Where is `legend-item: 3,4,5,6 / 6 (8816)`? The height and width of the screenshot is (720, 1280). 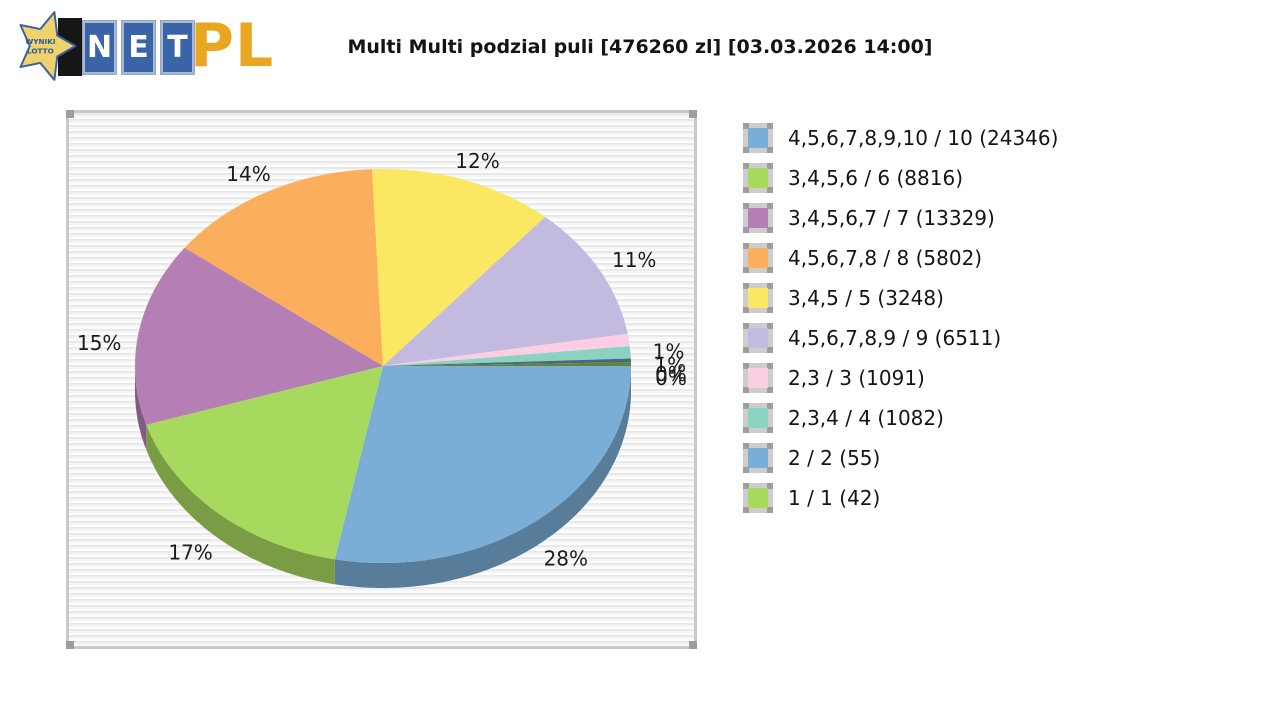 legend-item: 3,4,5,6 / 6 (8816) is located at coordinates (900, 178).